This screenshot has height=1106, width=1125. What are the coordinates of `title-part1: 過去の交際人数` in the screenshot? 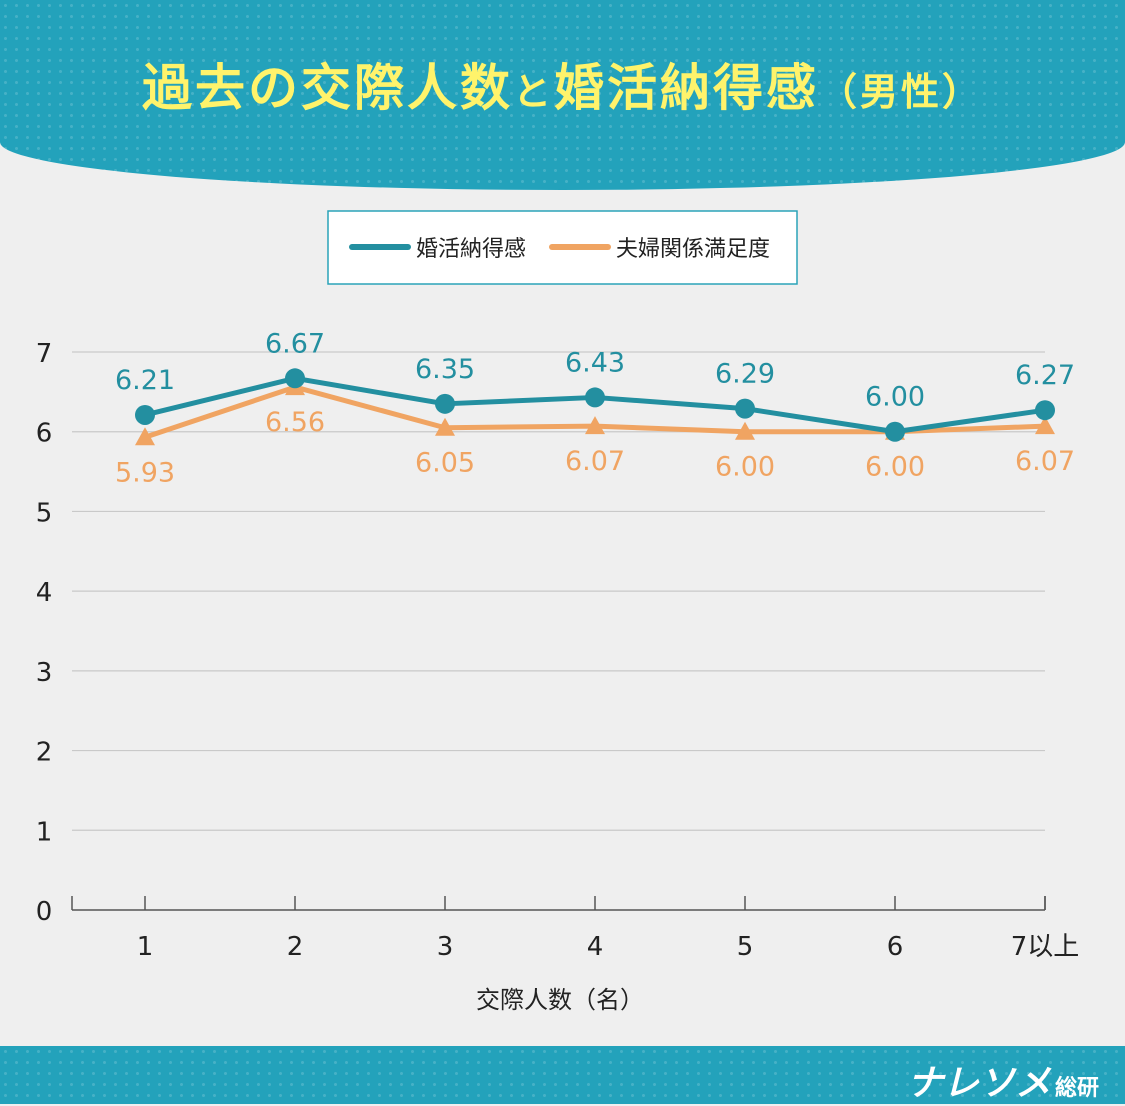 It's located at (327, 88).